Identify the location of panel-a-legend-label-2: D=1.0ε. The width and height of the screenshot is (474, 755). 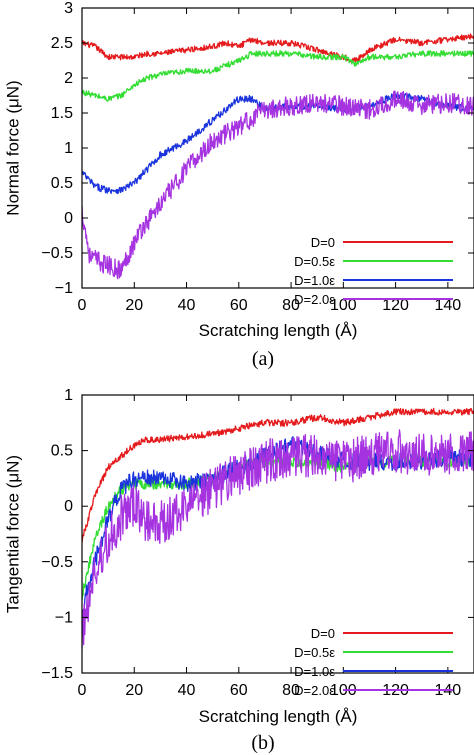
(314, 280).